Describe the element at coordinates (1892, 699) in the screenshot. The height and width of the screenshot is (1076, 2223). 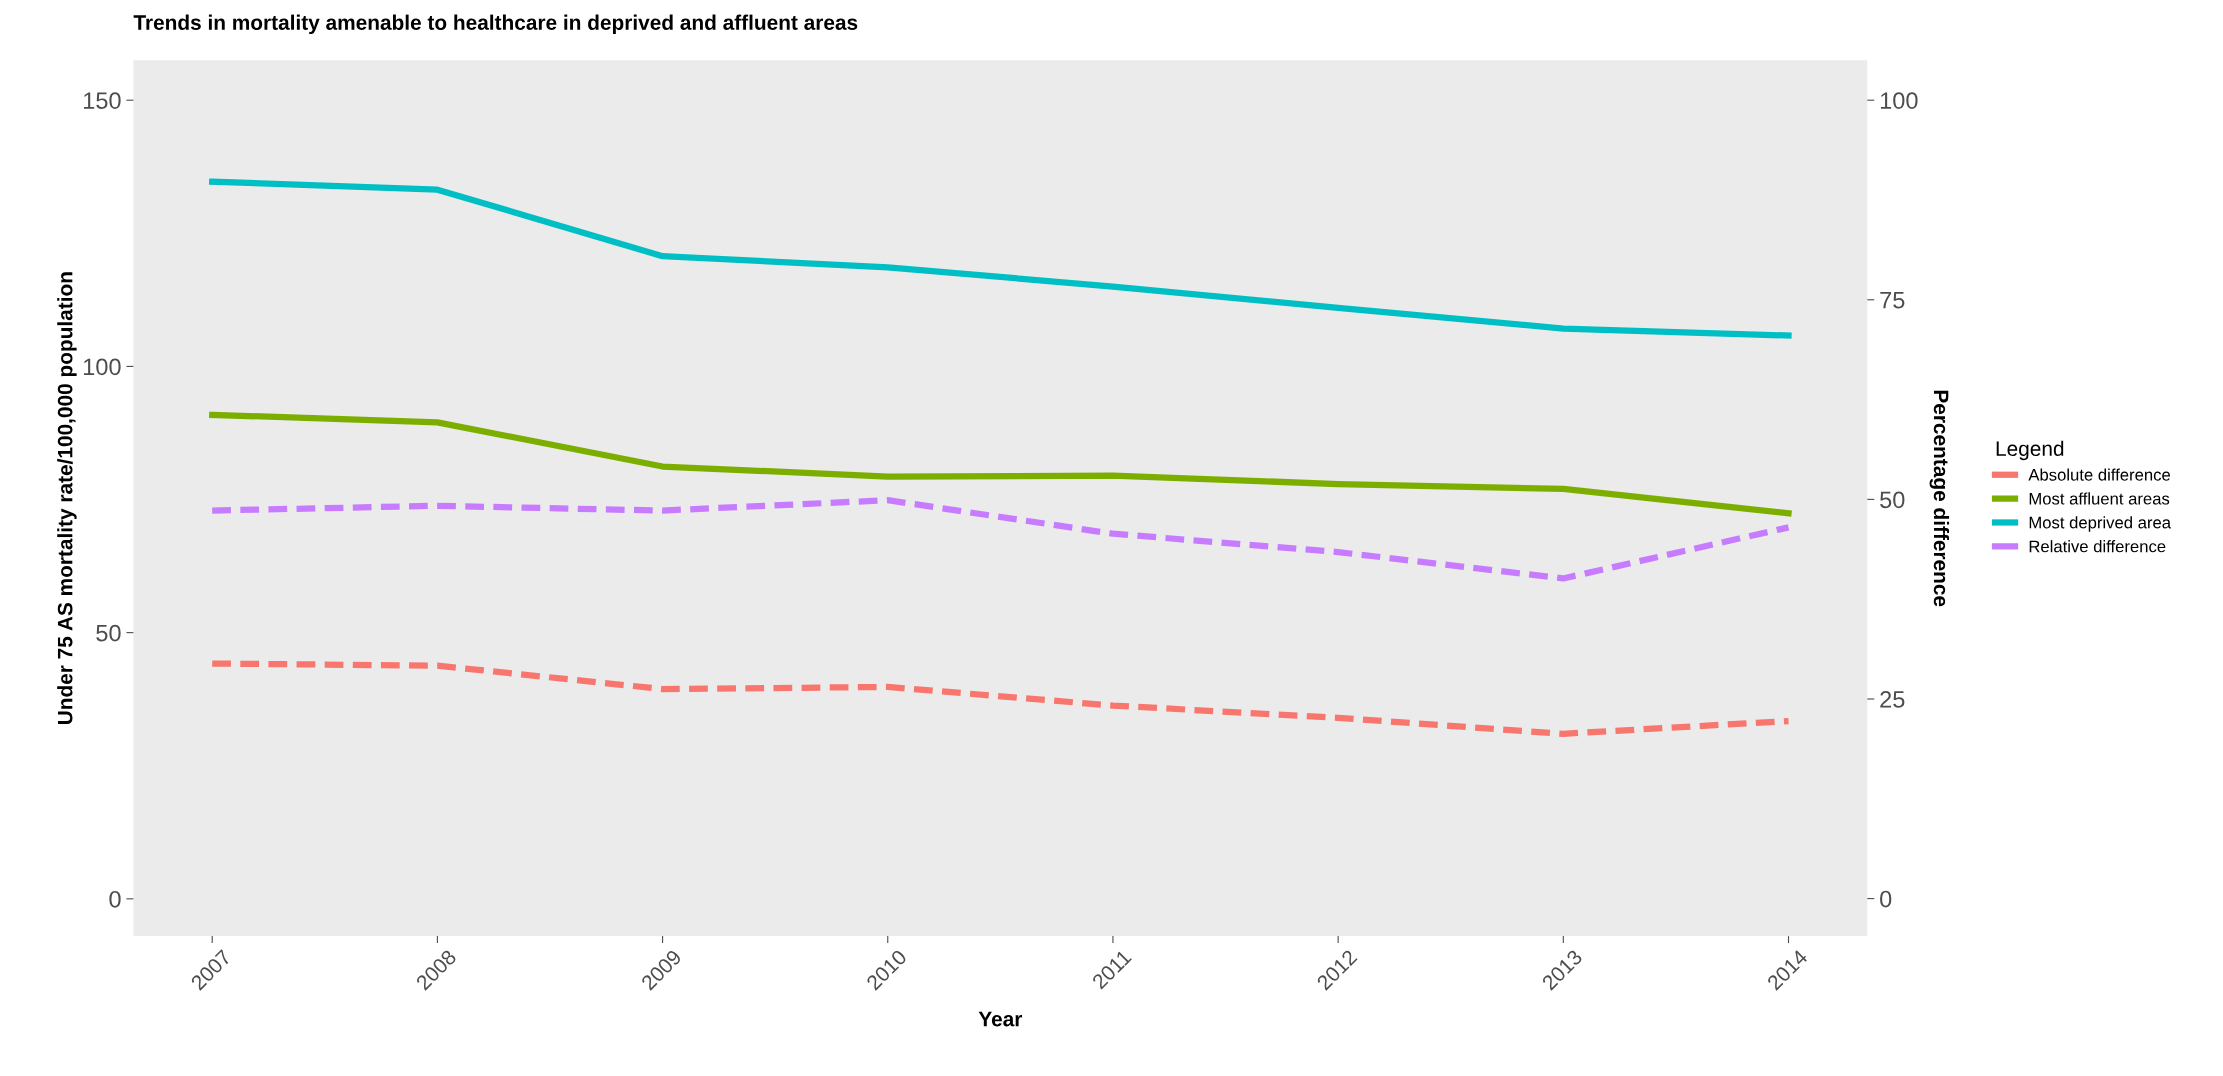
I see `y2-tick-label: 25` at that location.